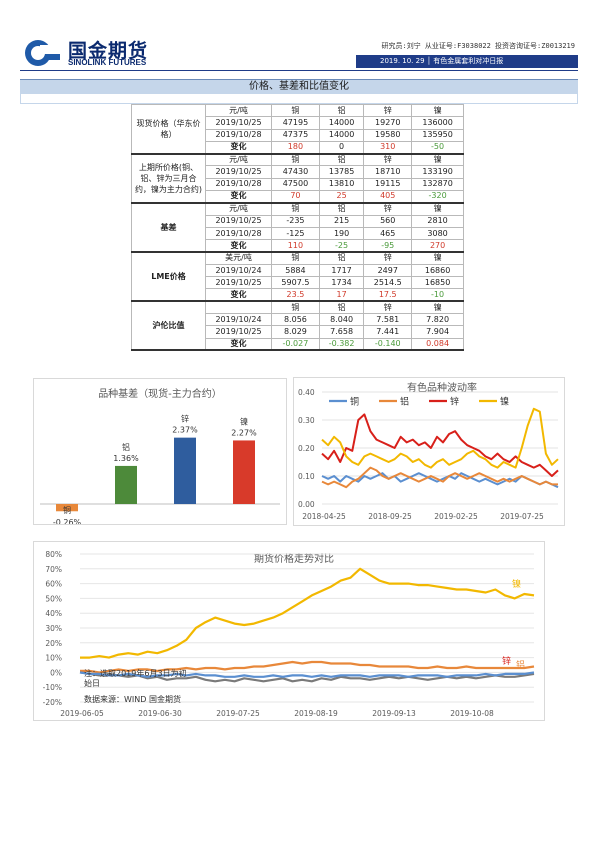 This screenshot has width=595, height=842. Describe the element at coordinates (238, 135) in the screenshot. I see `table-row-label: 2019/10/28` at that location.